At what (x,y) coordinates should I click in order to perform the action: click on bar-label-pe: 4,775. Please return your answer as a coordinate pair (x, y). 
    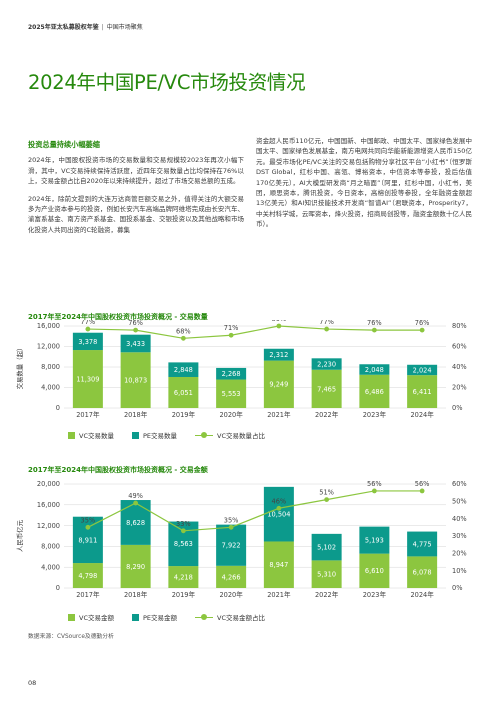
    Looking at the image, I should click on (422, 544).